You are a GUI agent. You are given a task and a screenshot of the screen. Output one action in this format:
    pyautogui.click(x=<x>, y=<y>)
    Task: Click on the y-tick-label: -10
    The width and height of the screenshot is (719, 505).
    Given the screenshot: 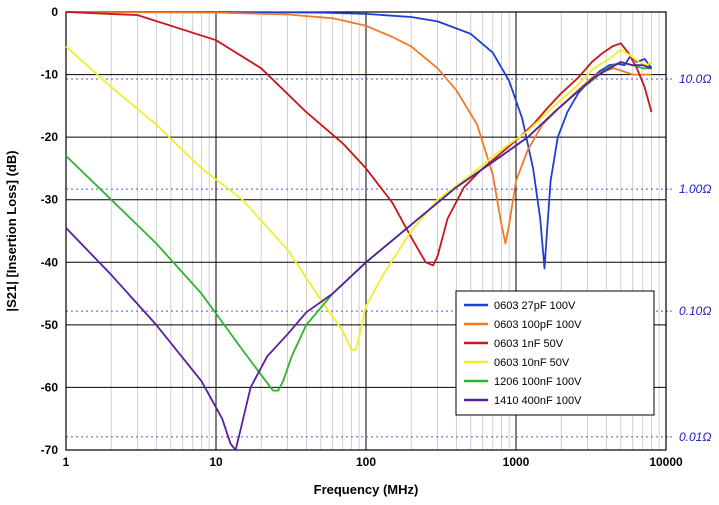 What is the action you would take?
    pyautogui.click(x=50, y=75)
    